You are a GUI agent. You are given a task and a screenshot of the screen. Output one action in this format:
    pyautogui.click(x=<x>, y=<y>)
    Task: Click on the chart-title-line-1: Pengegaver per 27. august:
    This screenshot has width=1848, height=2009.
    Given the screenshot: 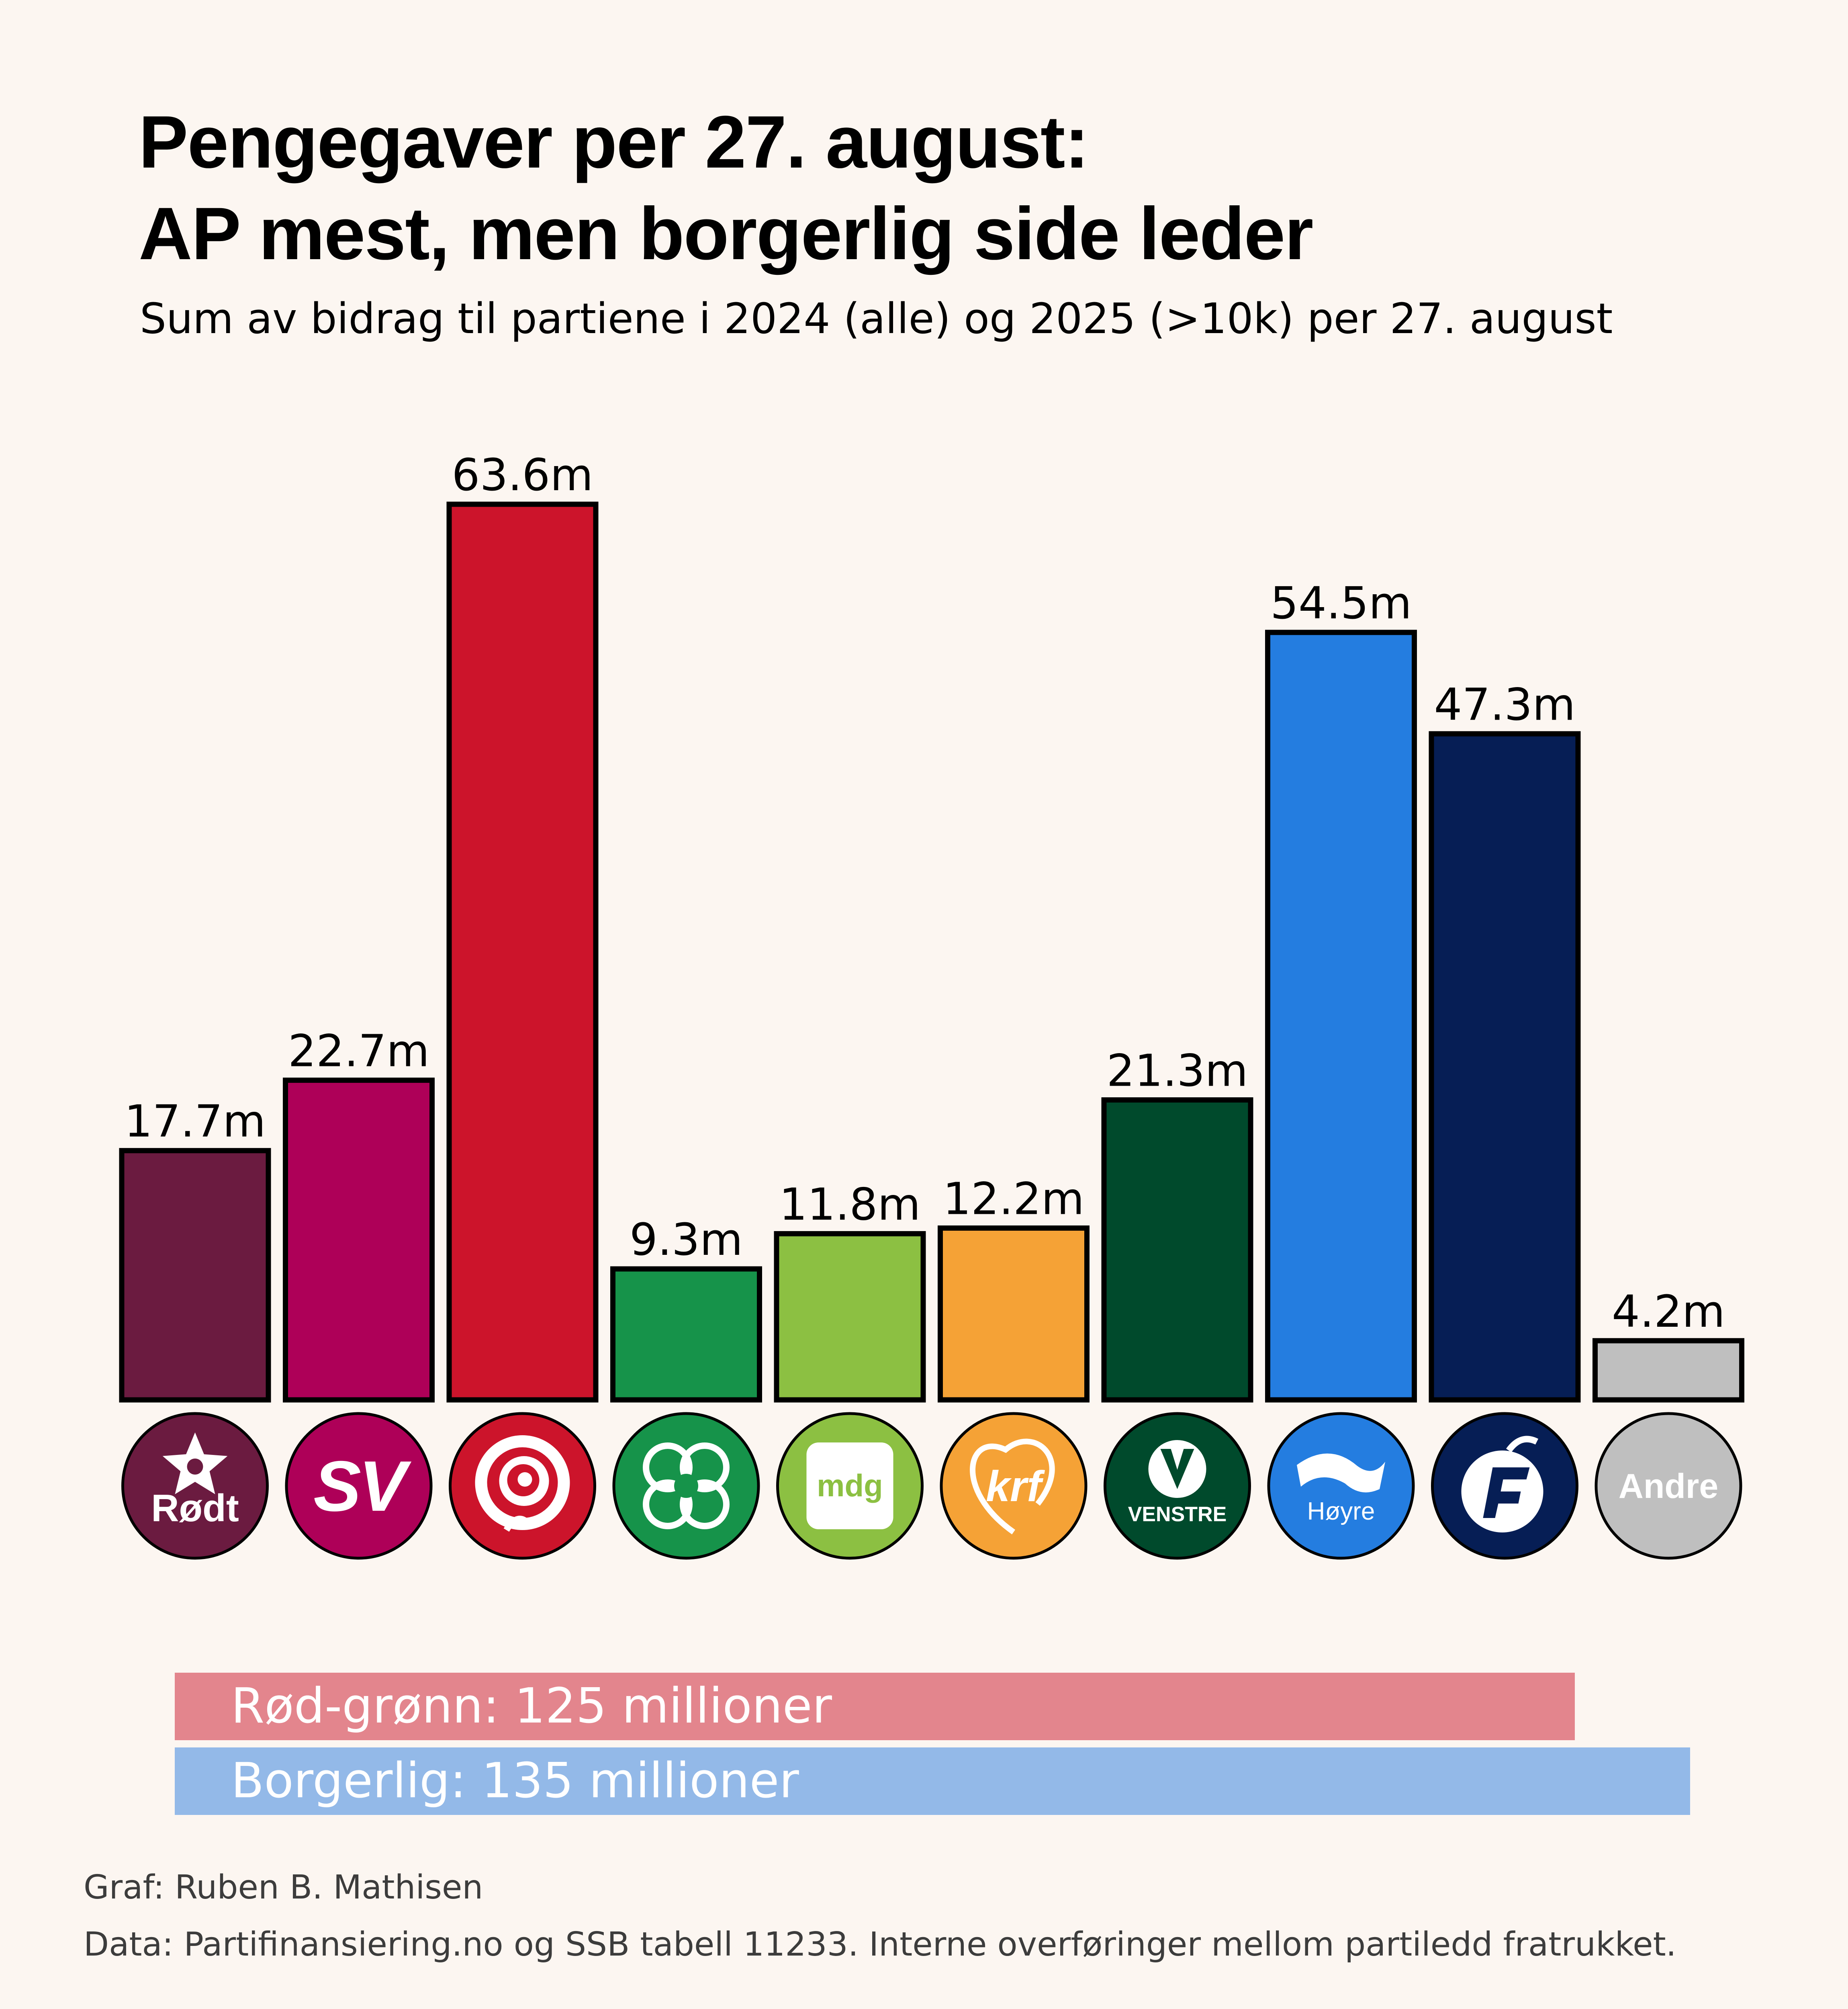 What is the action you would take?
    pyautogui.click(x=614, y=142)
    